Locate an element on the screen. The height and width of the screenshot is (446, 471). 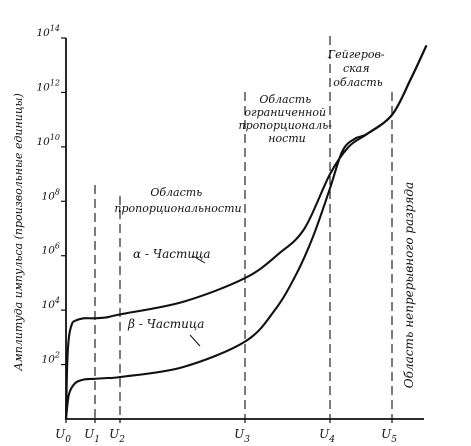
x-tick-sub-u1: 1 is located at coordinates (97, 440).